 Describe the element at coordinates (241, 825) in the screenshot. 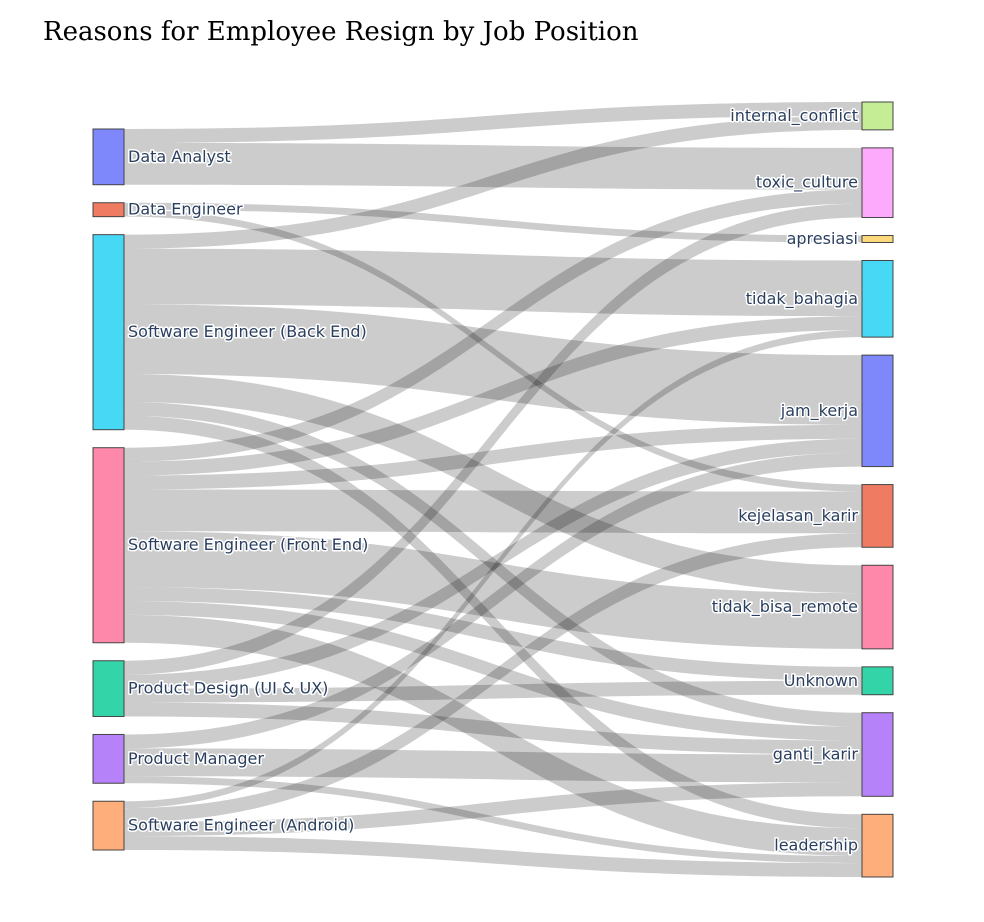

I see `source-label-software-engineer-android: Software Engineer (Android)` at that location.